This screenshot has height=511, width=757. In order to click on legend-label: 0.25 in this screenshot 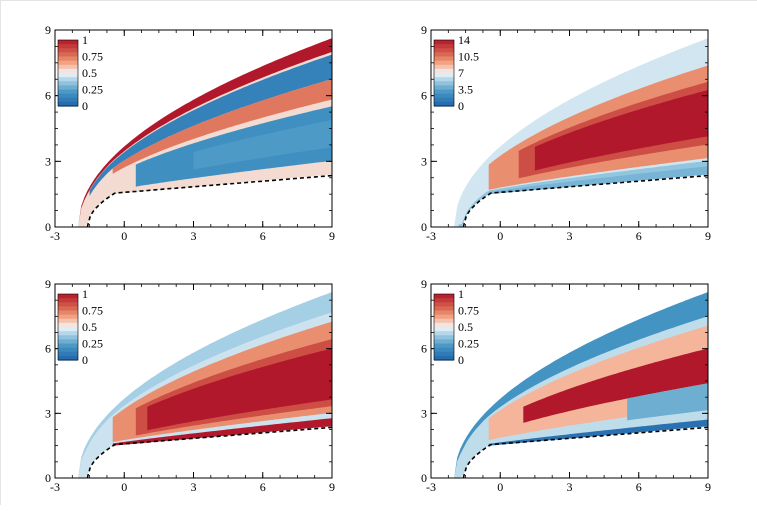, I will do `click(92, 344)`.